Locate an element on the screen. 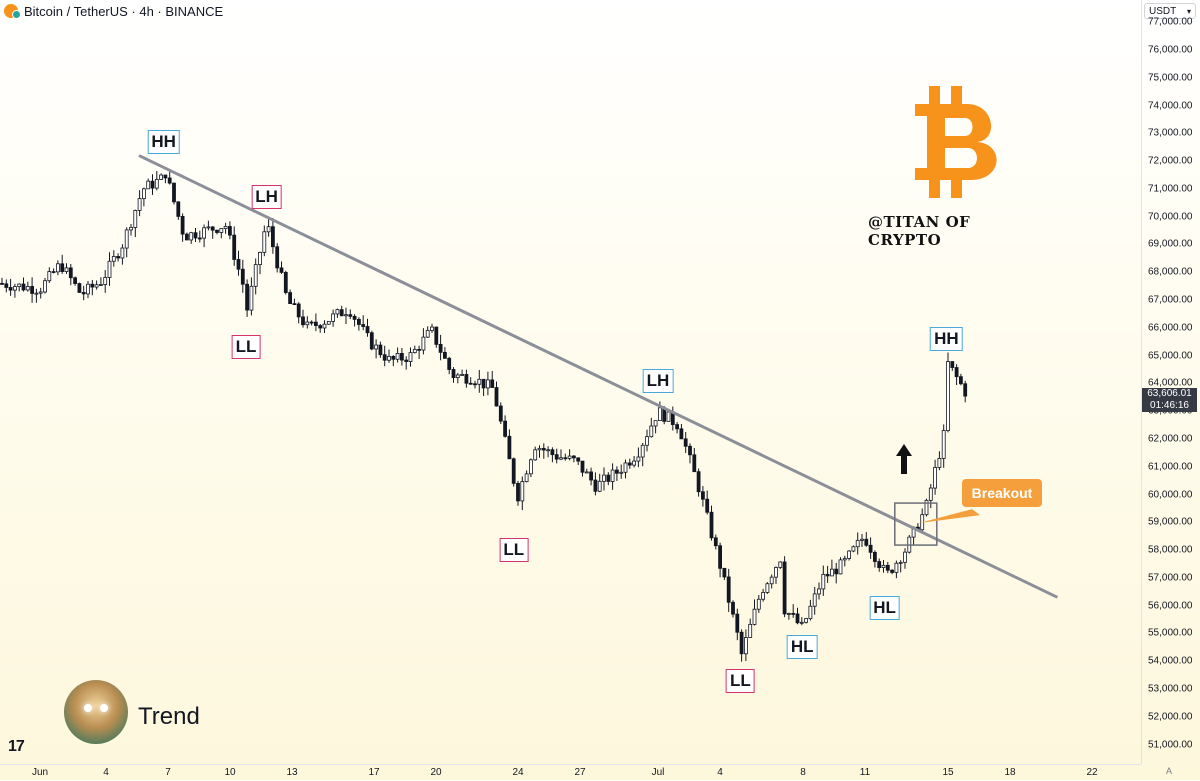 This screenshot has height=781, width=1200. swing-label: HL is located at coordinates (884, 608).